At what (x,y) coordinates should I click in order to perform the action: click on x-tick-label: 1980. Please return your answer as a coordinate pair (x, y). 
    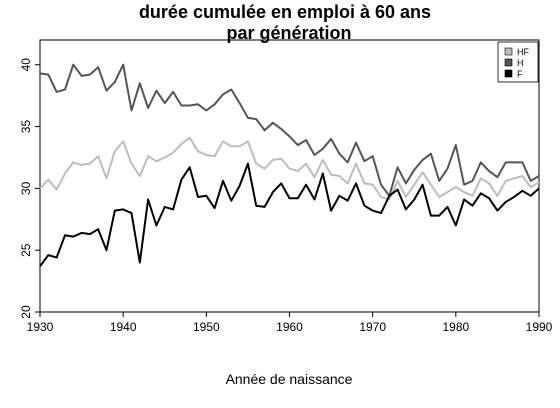
    Looking at the image, I should click on (455, 327).